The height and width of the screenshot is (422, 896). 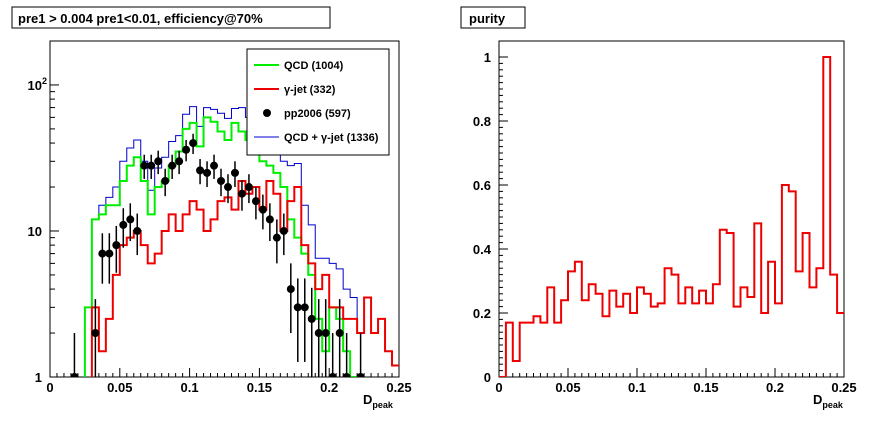 I want to click on right-x-axis-label: D, so click(x=817, y=399).